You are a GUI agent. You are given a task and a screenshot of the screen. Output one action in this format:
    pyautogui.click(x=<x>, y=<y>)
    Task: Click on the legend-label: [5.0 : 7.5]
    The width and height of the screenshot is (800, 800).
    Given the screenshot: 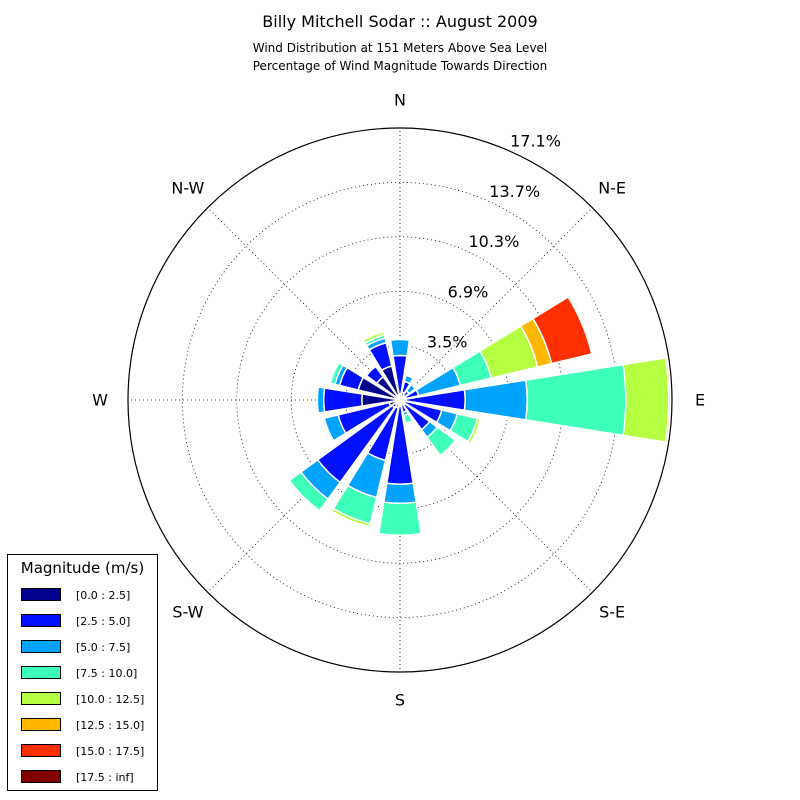 What is the action you would take?
    pyautogui.click(x=103, y=647)
    